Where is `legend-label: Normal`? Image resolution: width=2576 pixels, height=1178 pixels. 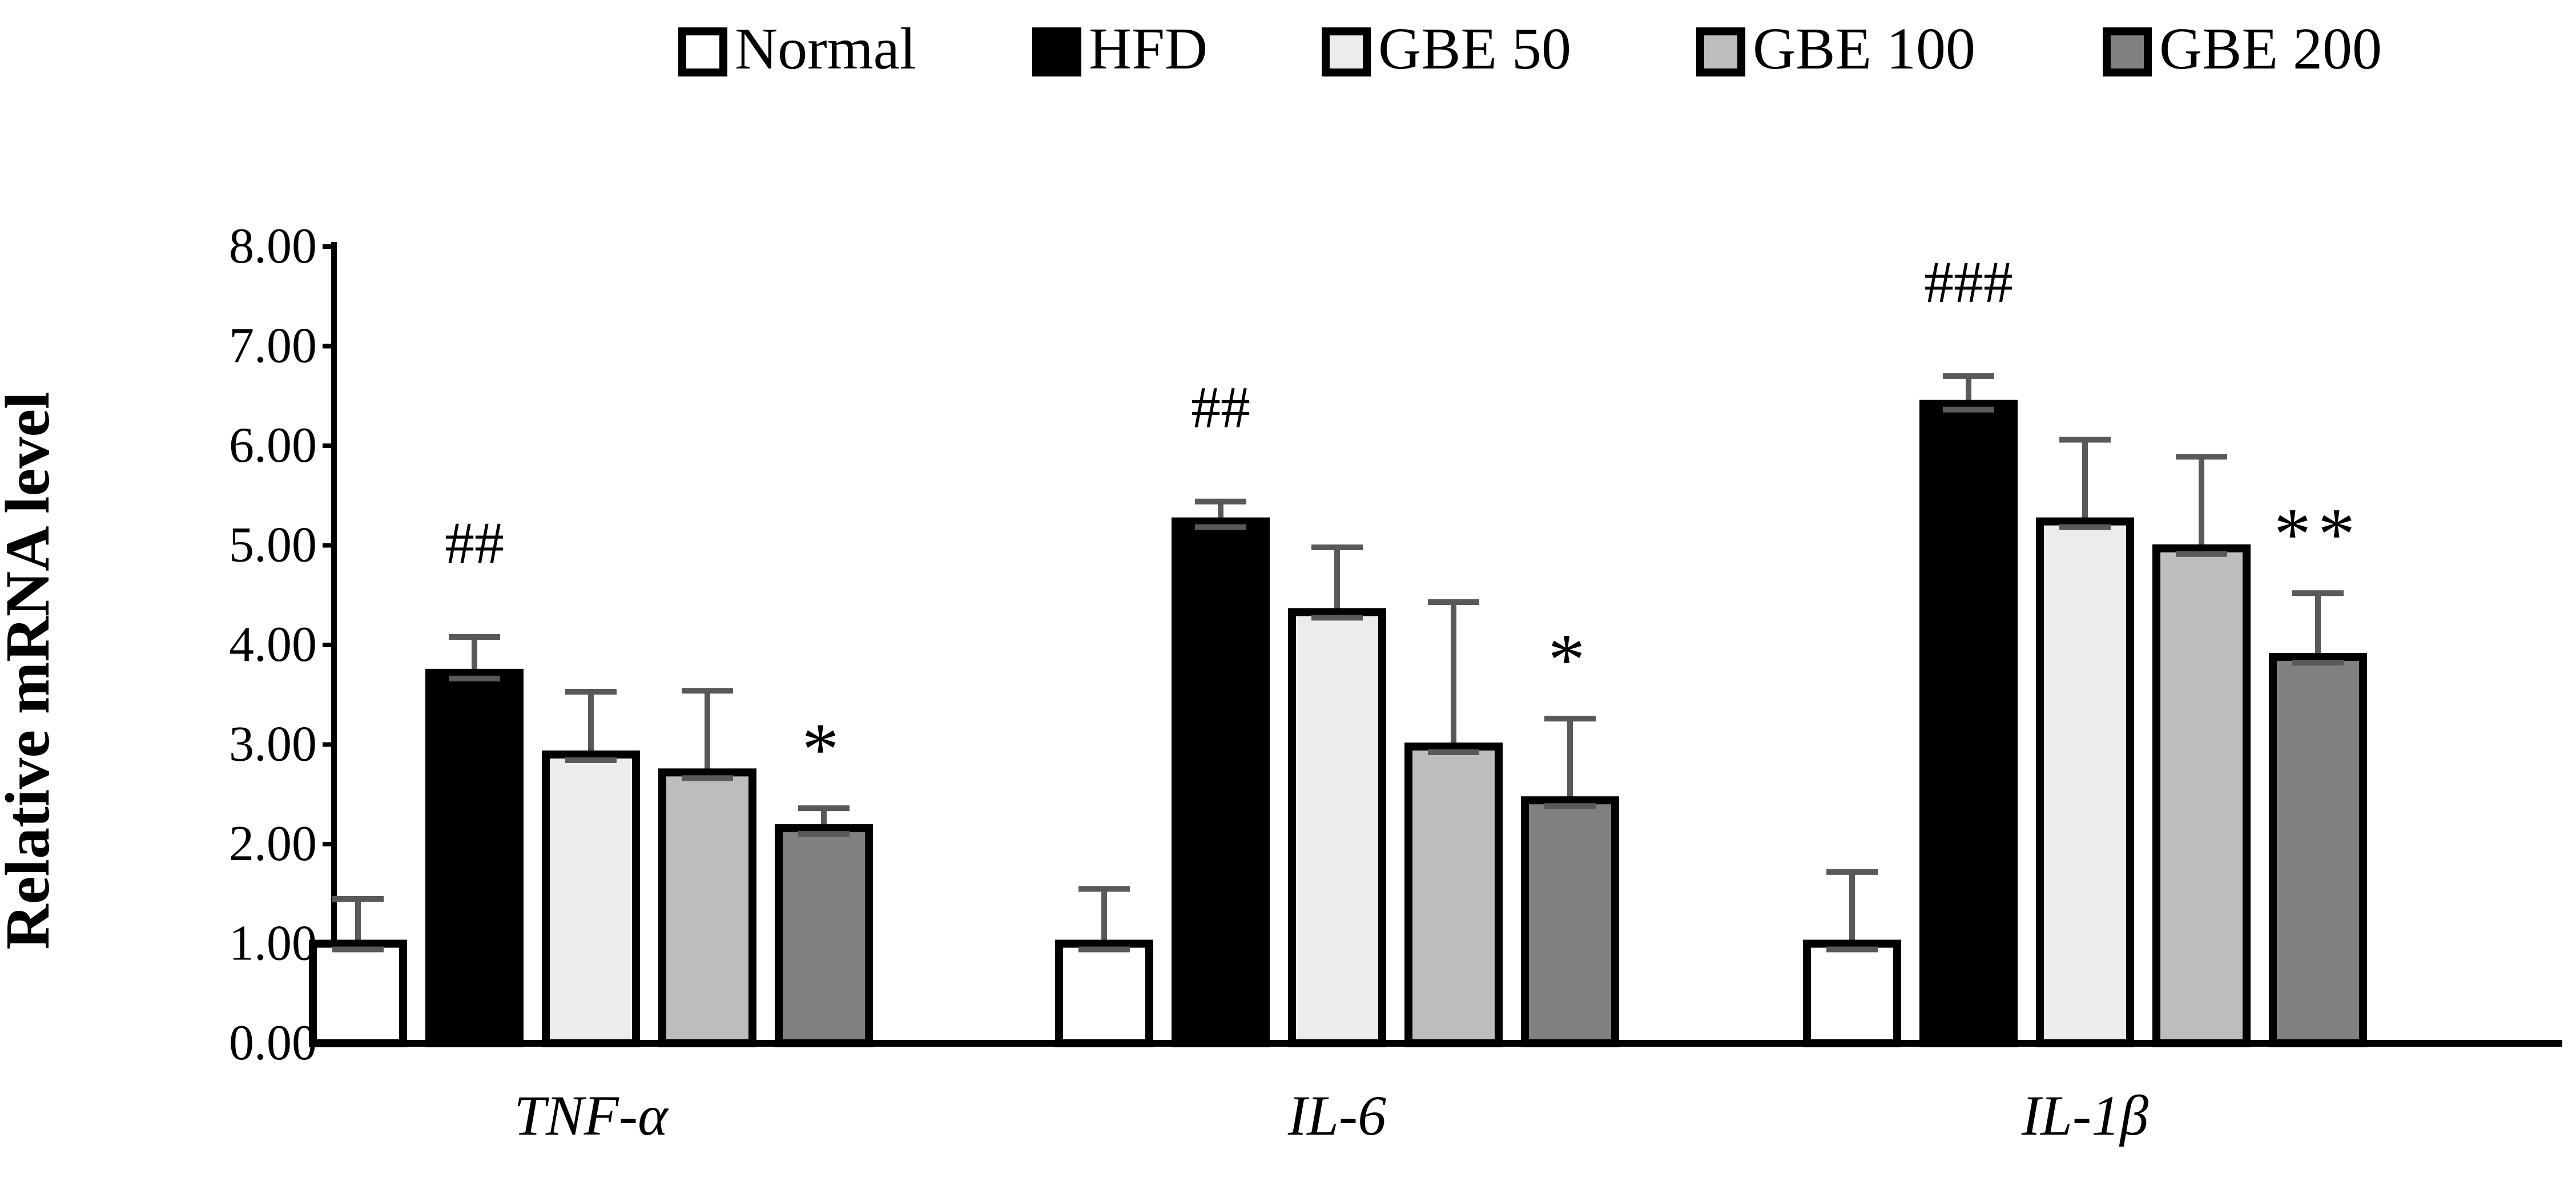 legend-label: Normal is located at coordinates (825, 49).